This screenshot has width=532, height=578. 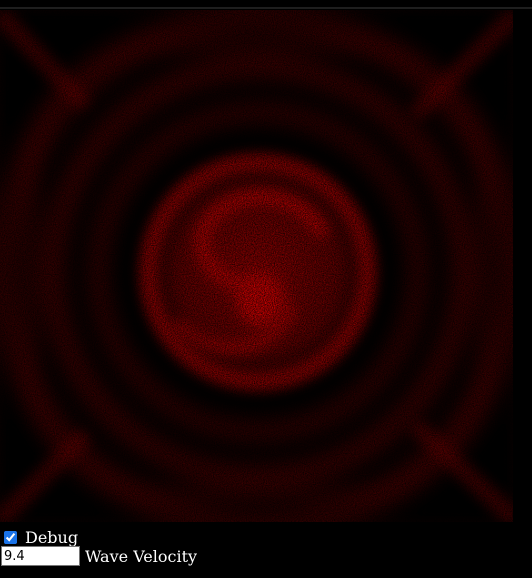 I want to click on debug-checkbox, so click(x=10, y=537).